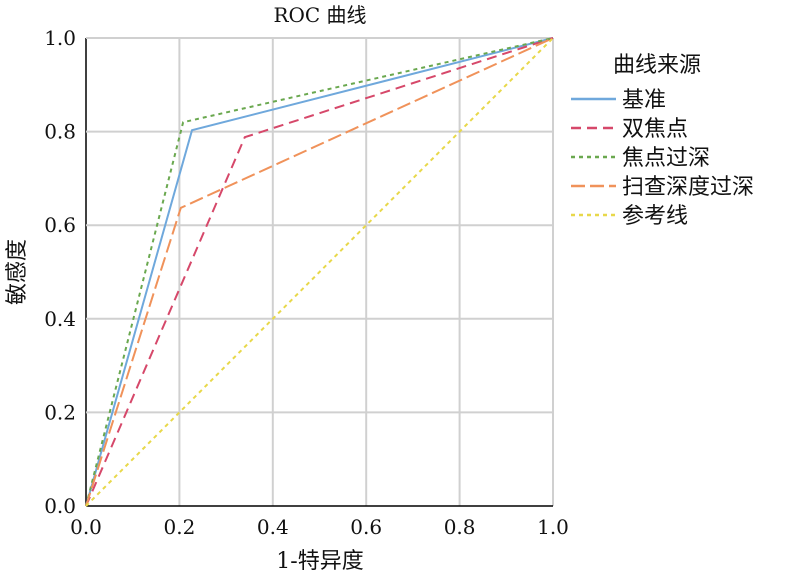 This screenshot has width=798, height=579. I want to click on x-axis-label: 1-特异度, so click(319, 561).